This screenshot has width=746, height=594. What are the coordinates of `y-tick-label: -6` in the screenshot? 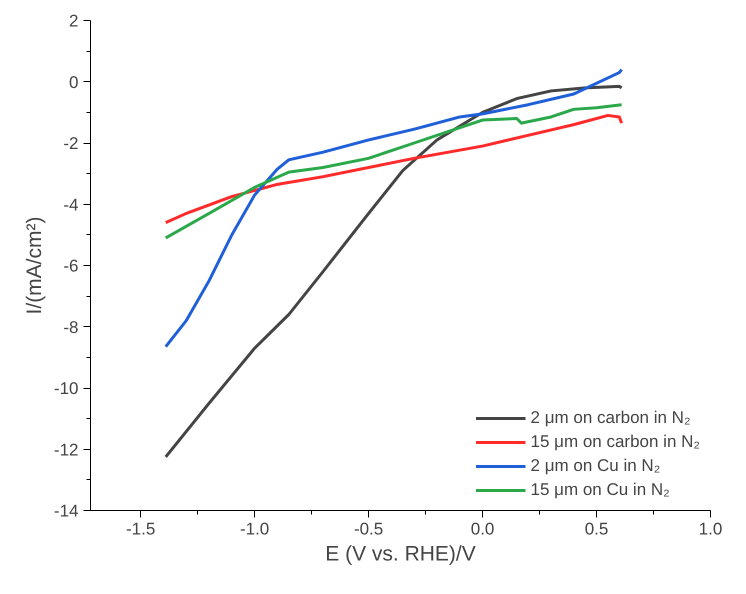 It's located at (71, 266).